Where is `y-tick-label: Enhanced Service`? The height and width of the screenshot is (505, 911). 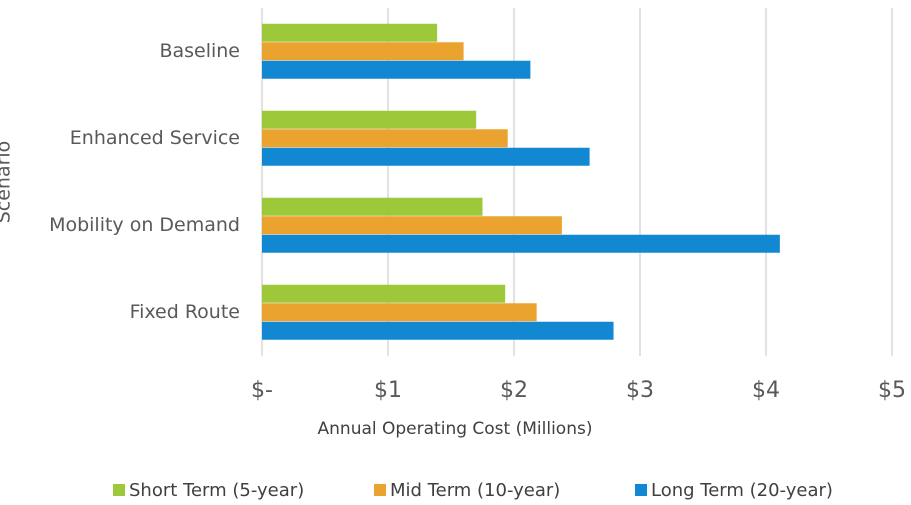 y-tick-label: Enhanced Service is located at coordinates (155, 138).